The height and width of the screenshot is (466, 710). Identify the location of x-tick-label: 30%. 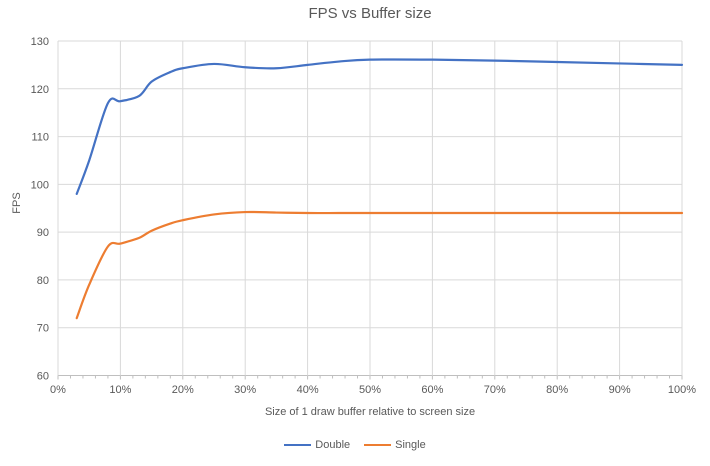
(245, 390).